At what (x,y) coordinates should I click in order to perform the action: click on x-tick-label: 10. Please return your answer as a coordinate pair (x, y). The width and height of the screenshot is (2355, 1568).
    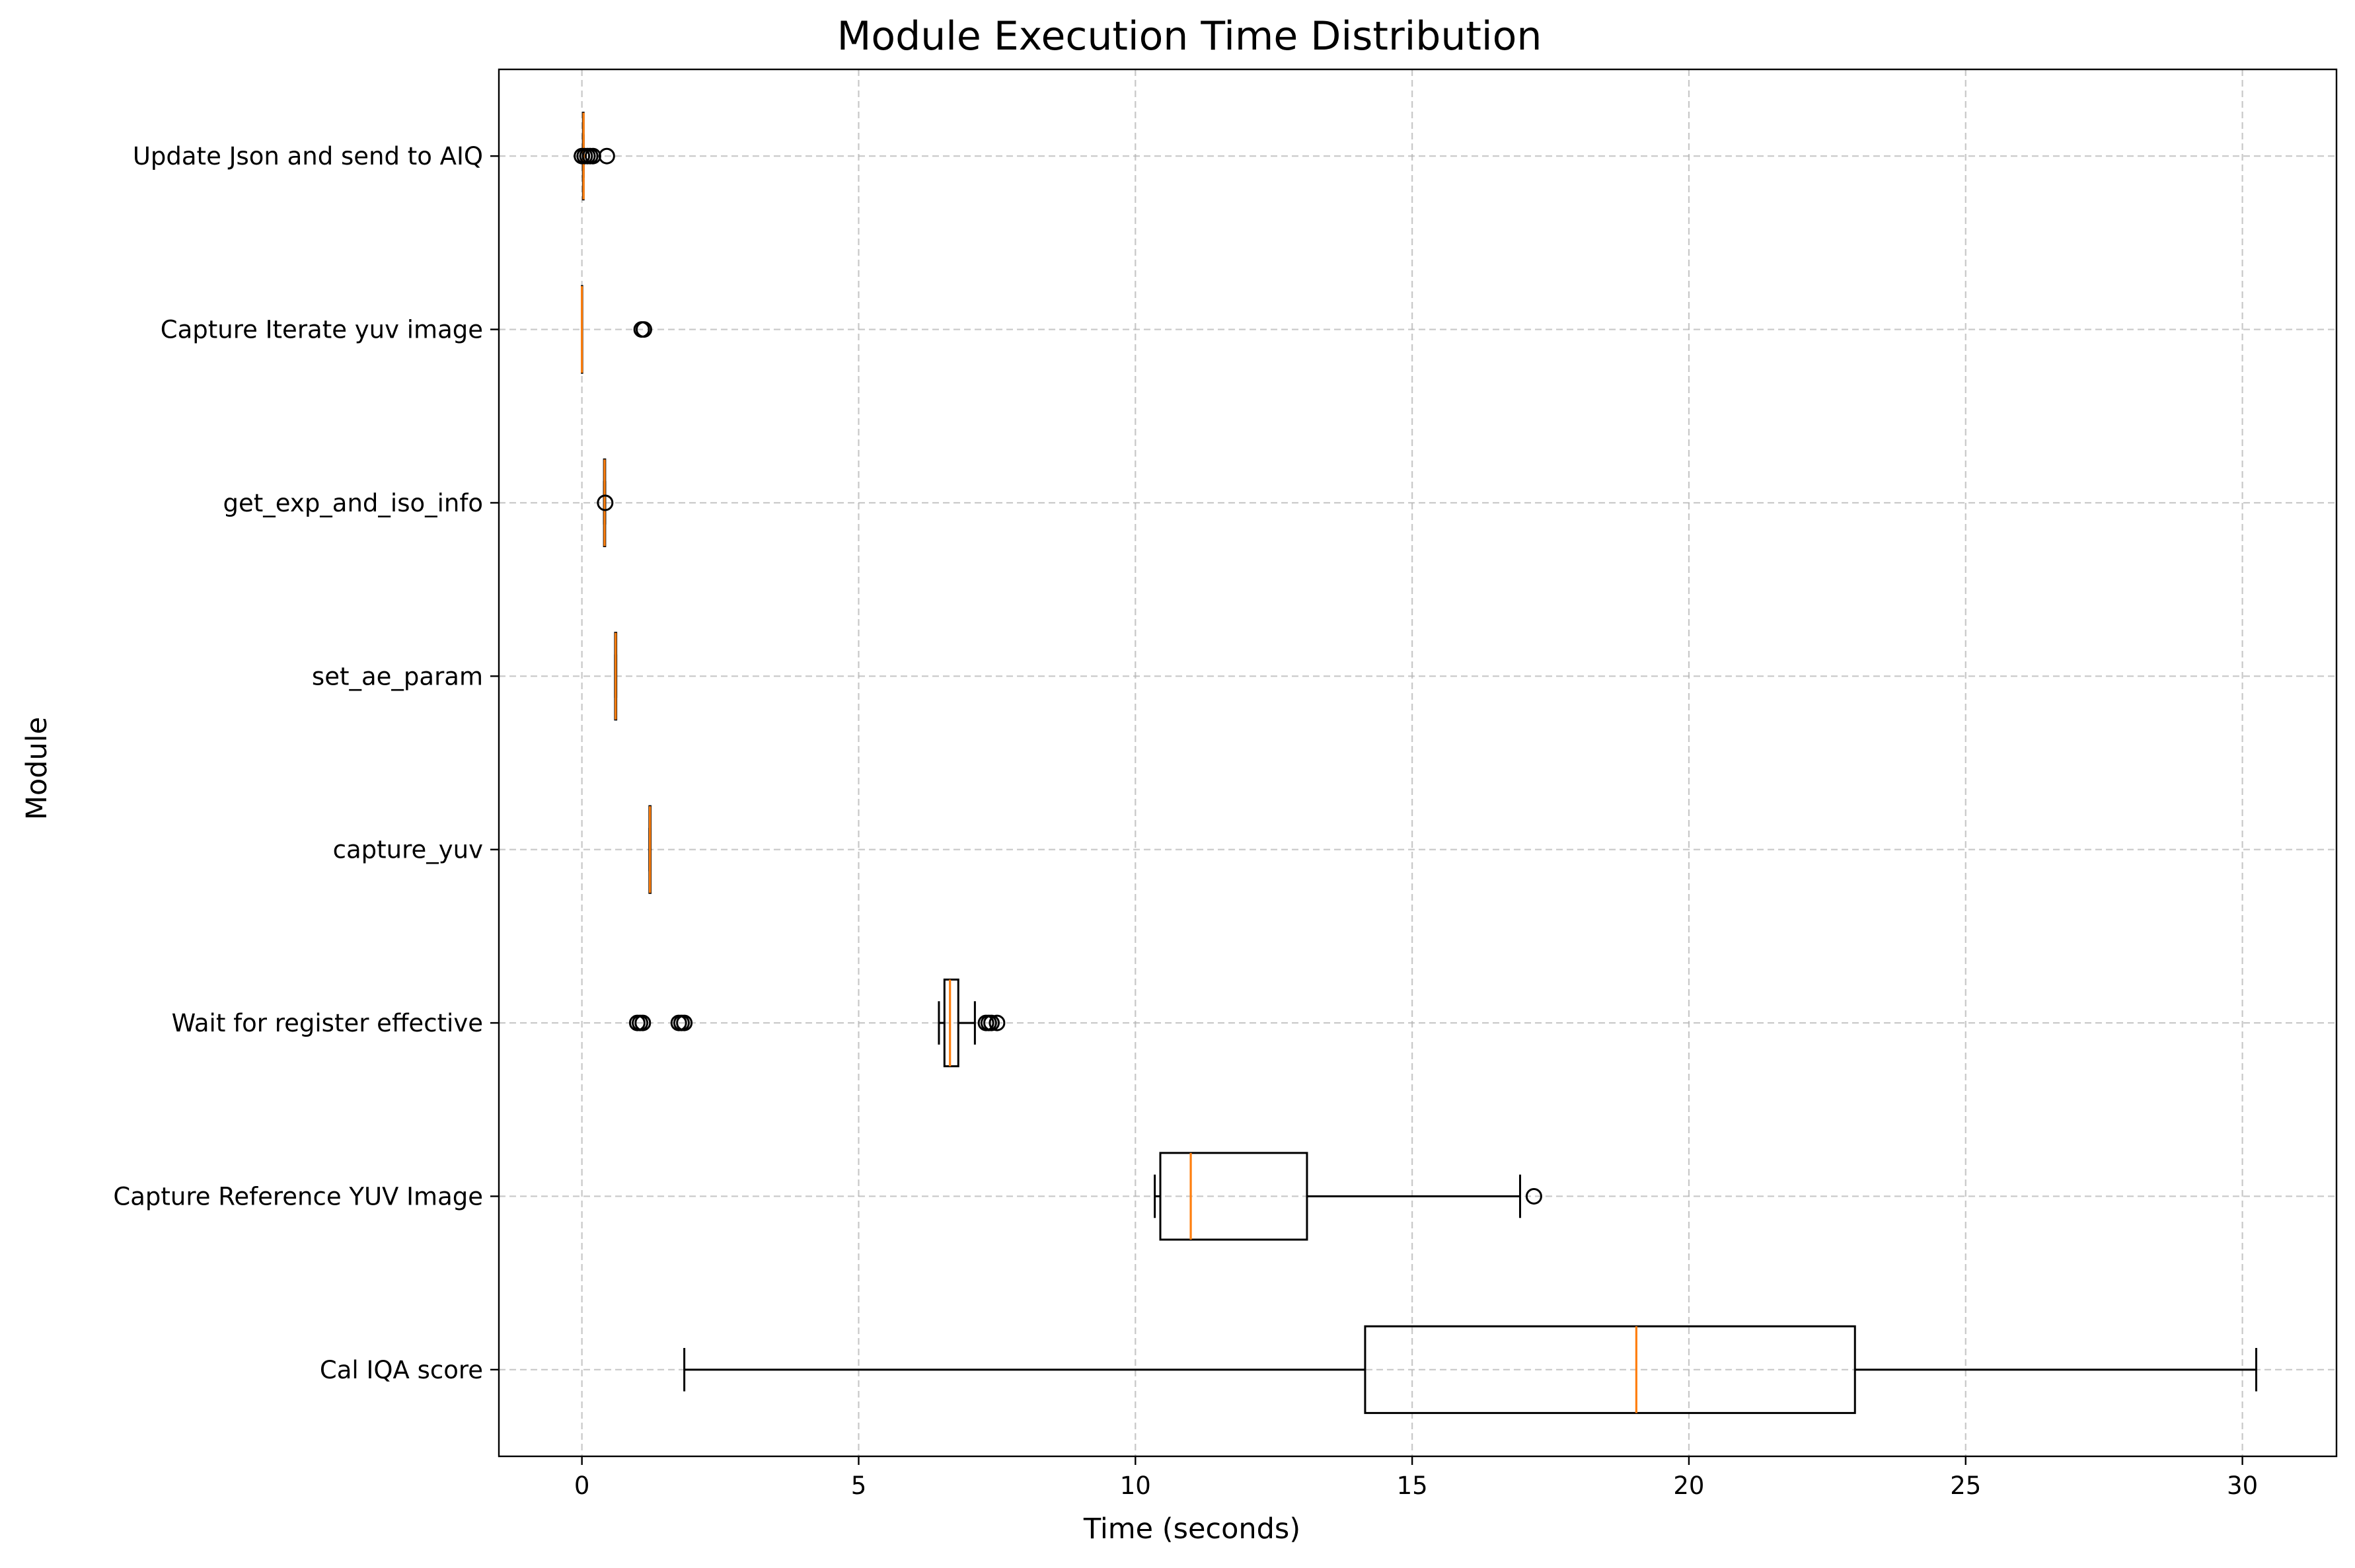
    Looking at the image, I should click on (1136, 1486).